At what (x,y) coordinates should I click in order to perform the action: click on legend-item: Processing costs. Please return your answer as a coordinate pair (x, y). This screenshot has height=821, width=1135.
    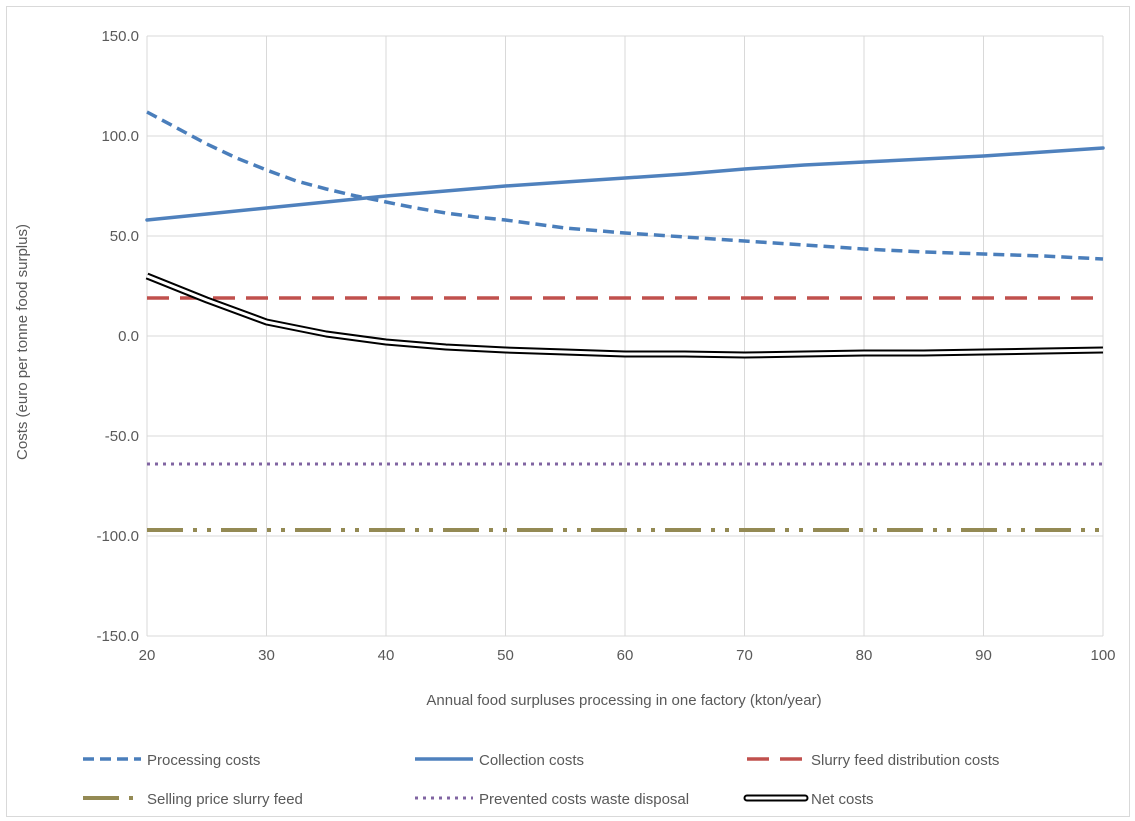
    Looking at the image, I should click on (171, 760).